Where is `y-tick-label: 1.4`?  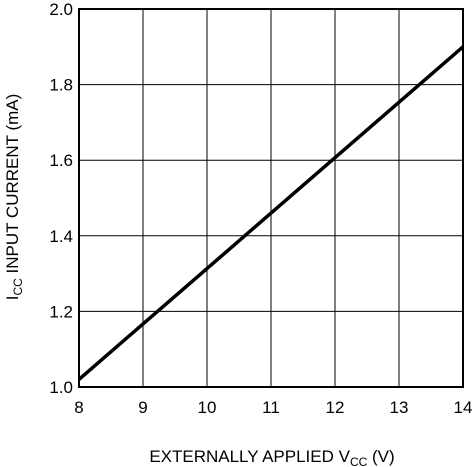 y-tick-label: 1.4 is located at coordinates (61, 236).